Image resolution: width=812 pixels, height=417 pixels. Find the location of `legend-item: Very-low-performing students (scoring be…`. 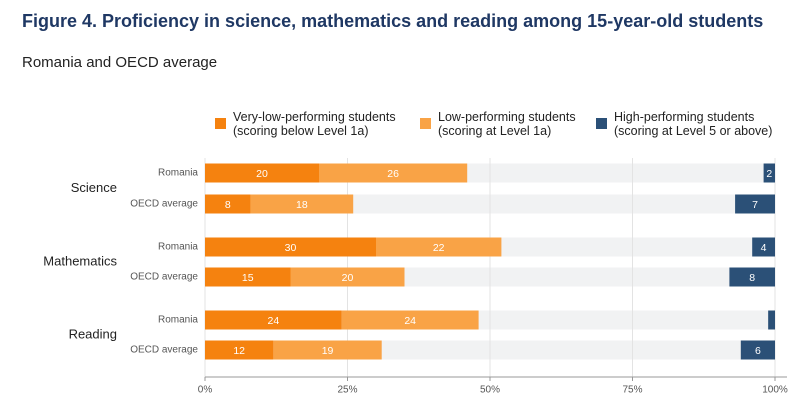

legend-item: Very-low-performing students (scoring be… is located at coordinates (305, 124).